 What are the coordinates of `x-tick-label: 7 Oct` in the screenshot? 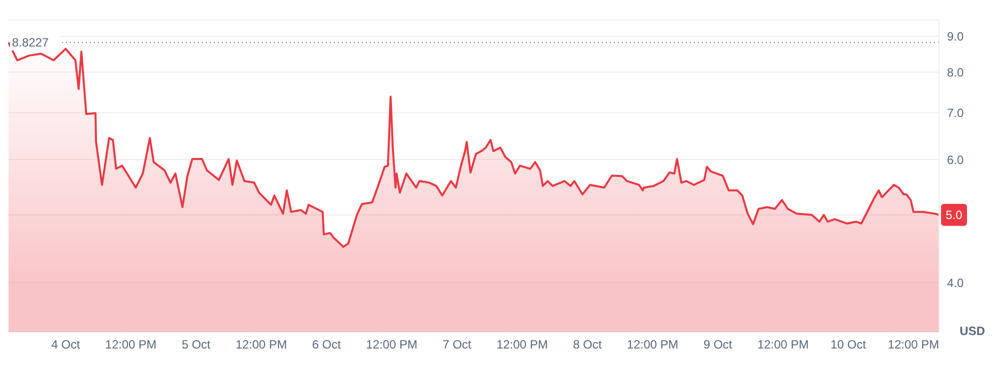 It's located at (457, 345).